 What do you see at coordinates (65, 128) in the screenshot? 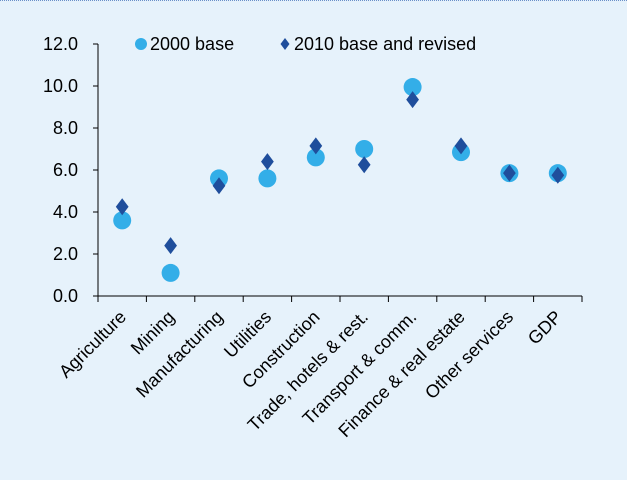
I see `y-tick-label: 8.0` at bounding box center [65, 128].